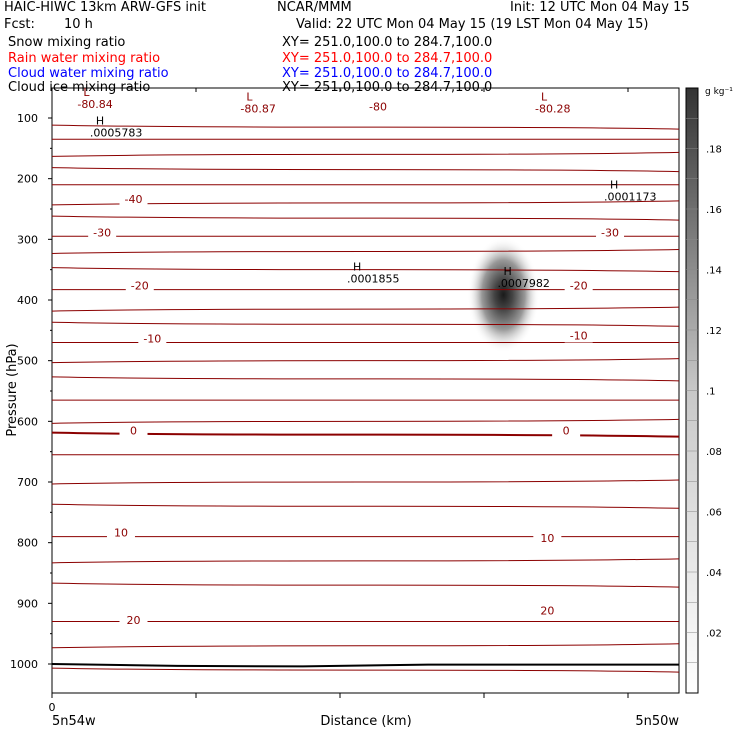 The width and height of the screenshot is (740, 740). Describe the element at coordinates (105, 7) in the screenshot. I see `chart-title: HAIC-HIWC 13km ARW-GFS init` at that location.